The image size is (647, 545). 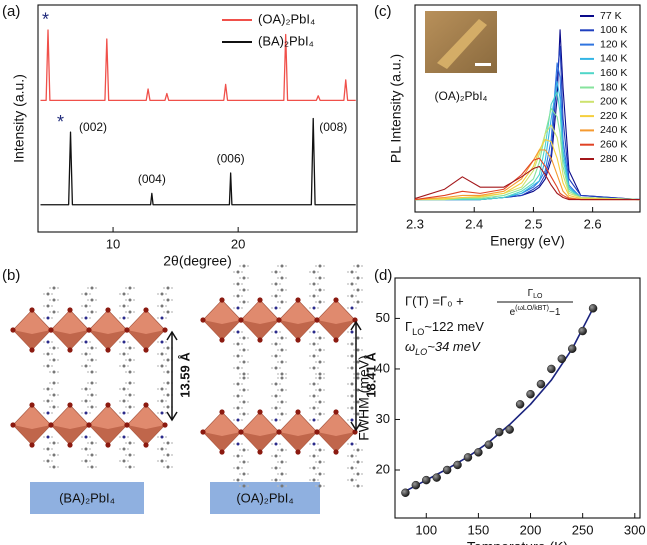 What do you see at coordinates (535, 311) in the screenshot?
I see `equation-text: e(ωLO/kBT)−1` at bounding box center [535, 311].